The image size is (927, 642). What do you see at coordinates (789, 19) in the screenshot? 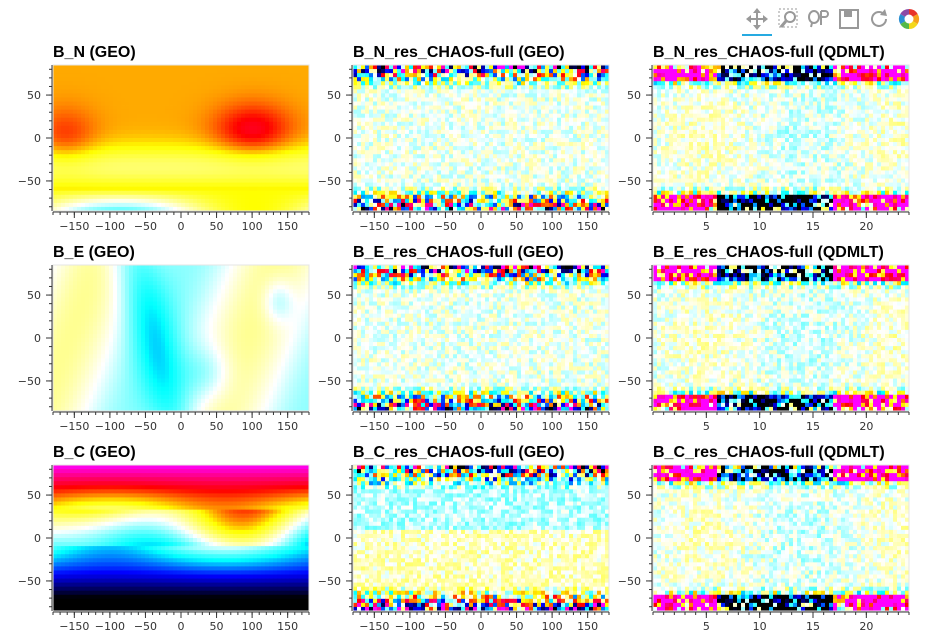
I see `box-zoom-tool-icon` at bounding box center [789, 19].